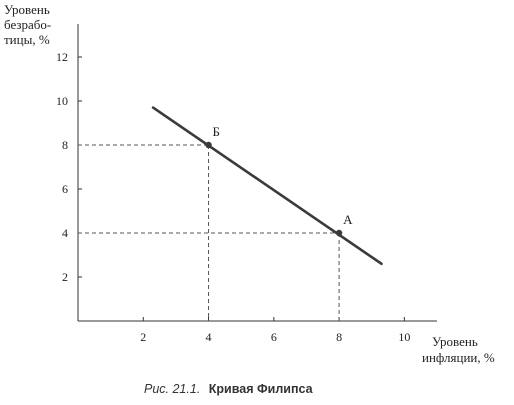  I want to click on point-label: Б, so click(216, 131).